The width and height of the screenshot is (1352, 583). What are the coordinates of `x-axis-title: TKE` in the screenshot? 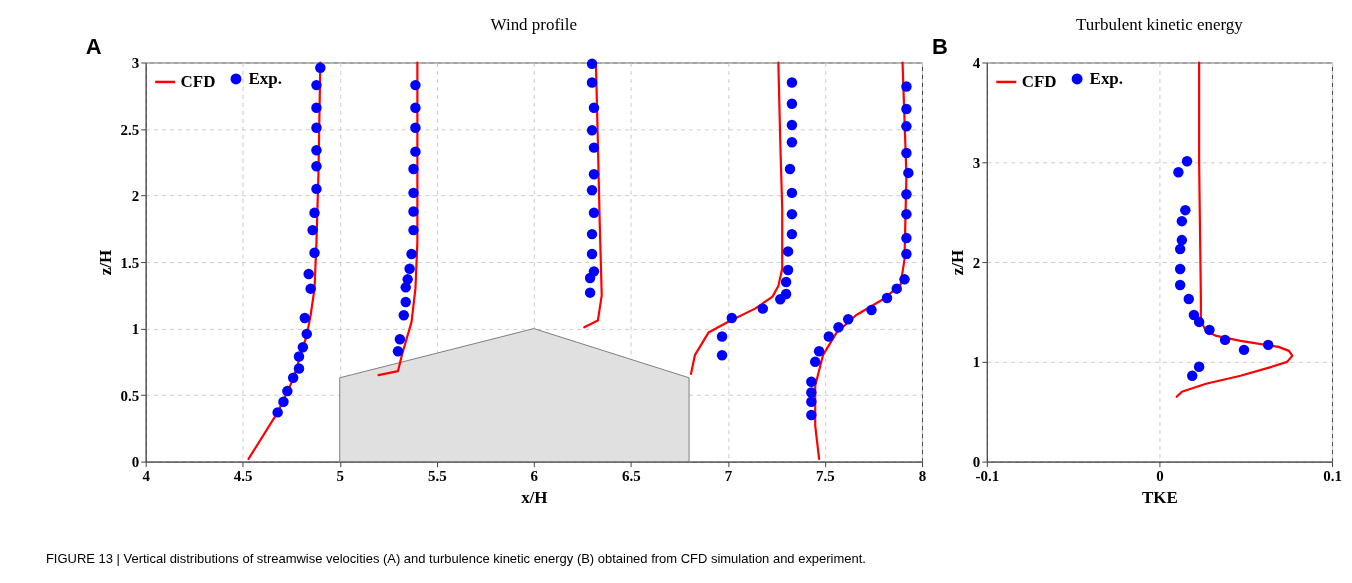 It's located at (1160, 498).